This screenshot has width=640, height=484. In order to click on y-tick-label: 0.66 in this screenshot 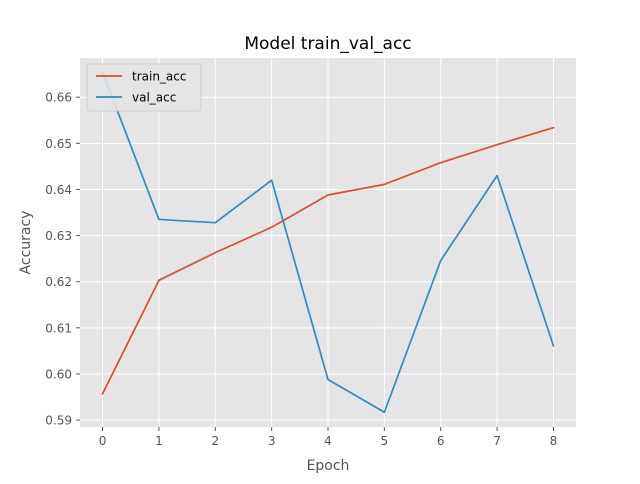, I will do `click(58, 98)`.